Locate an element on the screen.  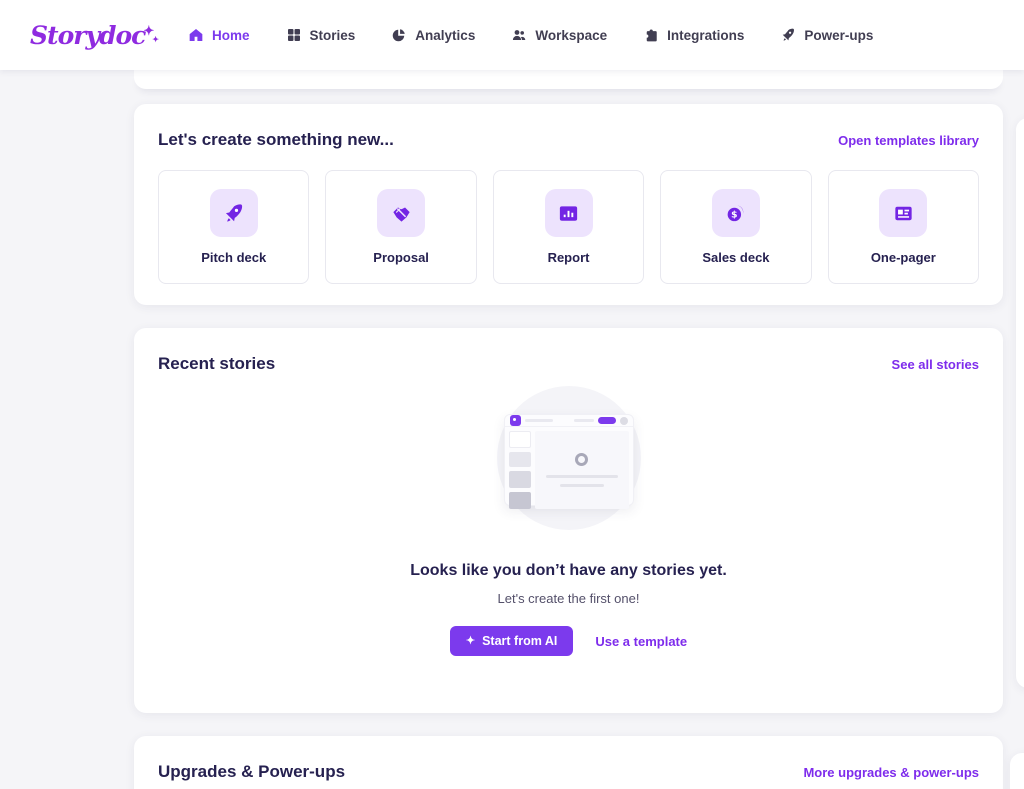
empty-state-actions: ✦ Start from AI Use a template is located at coordinates (568, 641).